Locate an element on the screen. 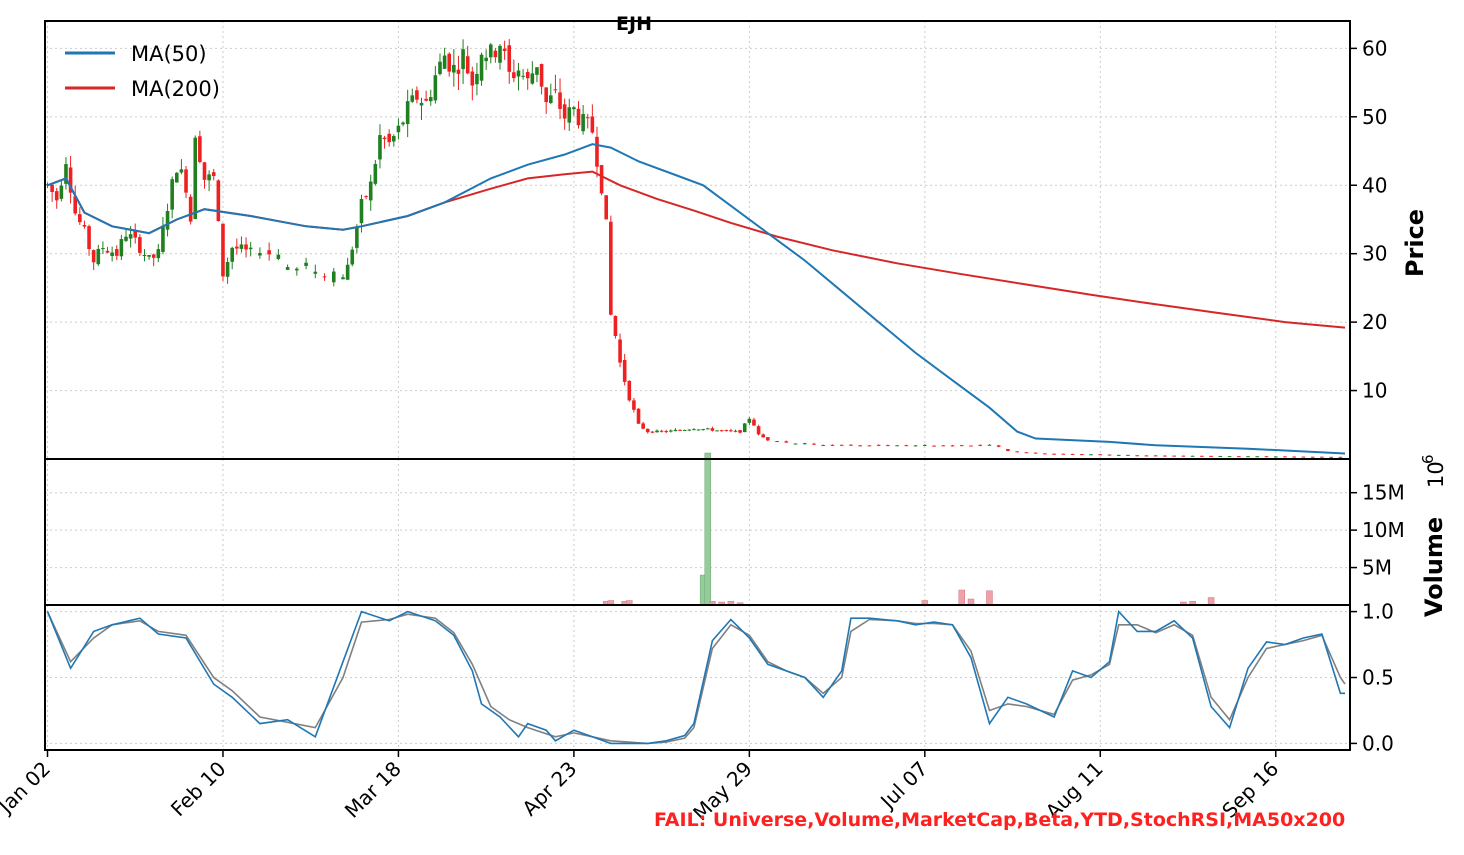  price-tick-label: 20 is located at coordinates (1374, 322).